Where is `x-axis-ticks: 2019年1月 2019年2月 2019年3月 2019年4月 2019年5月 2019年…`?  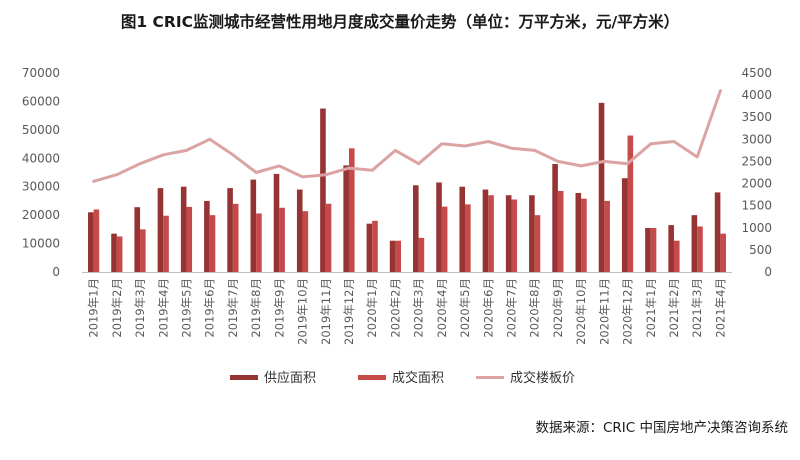 x-axis-ticks: 2019年1月 2019年2月 2019年3月 2019年4月 2019年5月 2019年… is located at coordinates (407, 311).